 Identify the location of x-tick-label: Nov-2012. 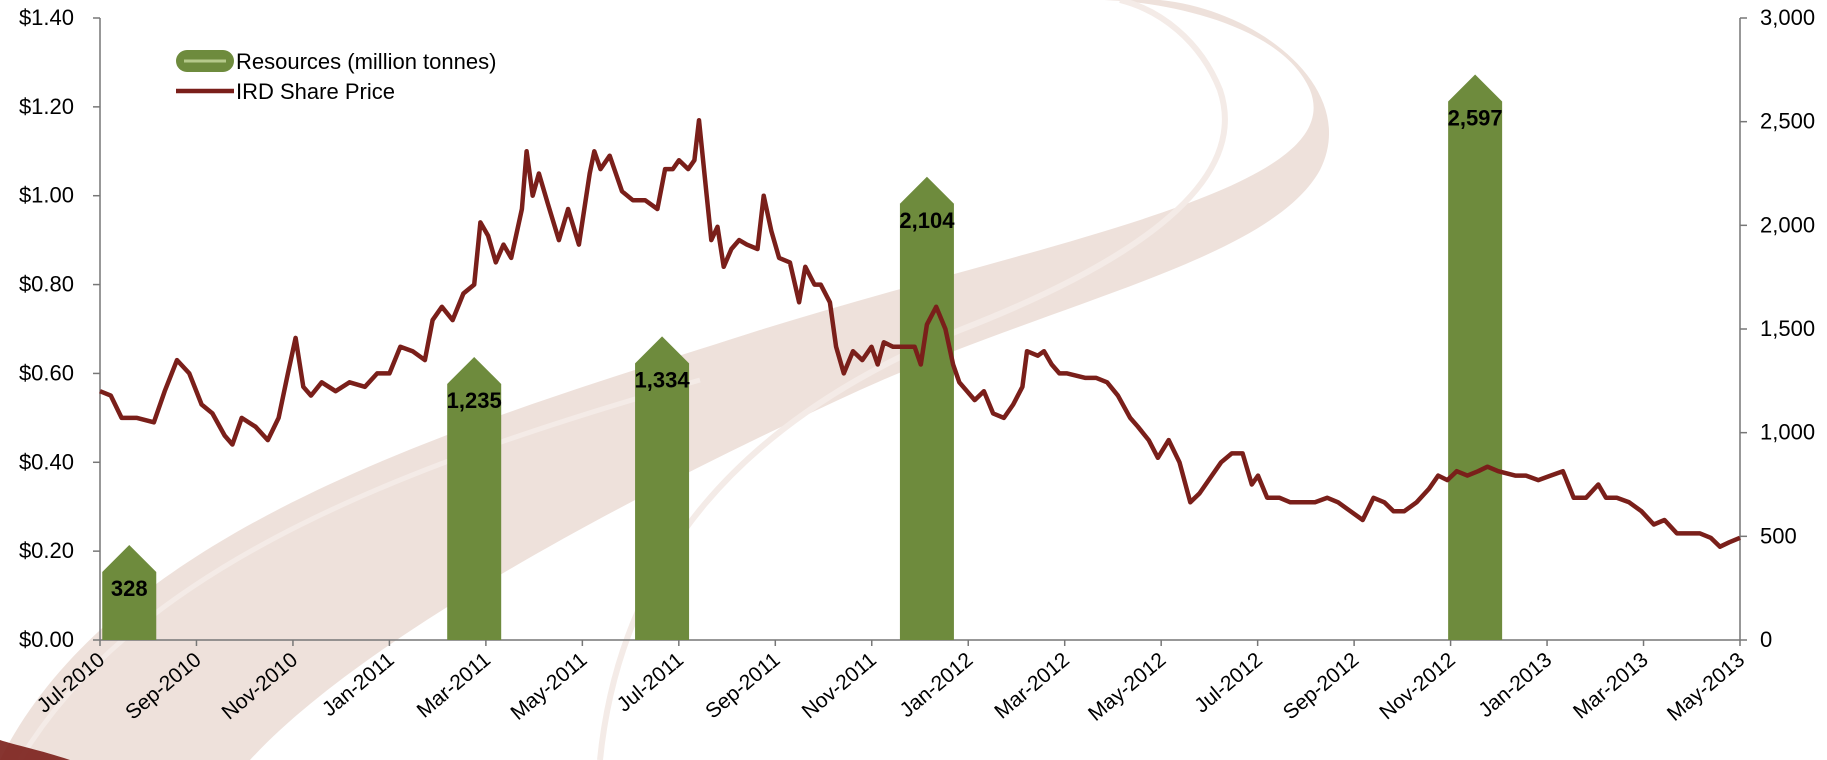
(1417, 686).